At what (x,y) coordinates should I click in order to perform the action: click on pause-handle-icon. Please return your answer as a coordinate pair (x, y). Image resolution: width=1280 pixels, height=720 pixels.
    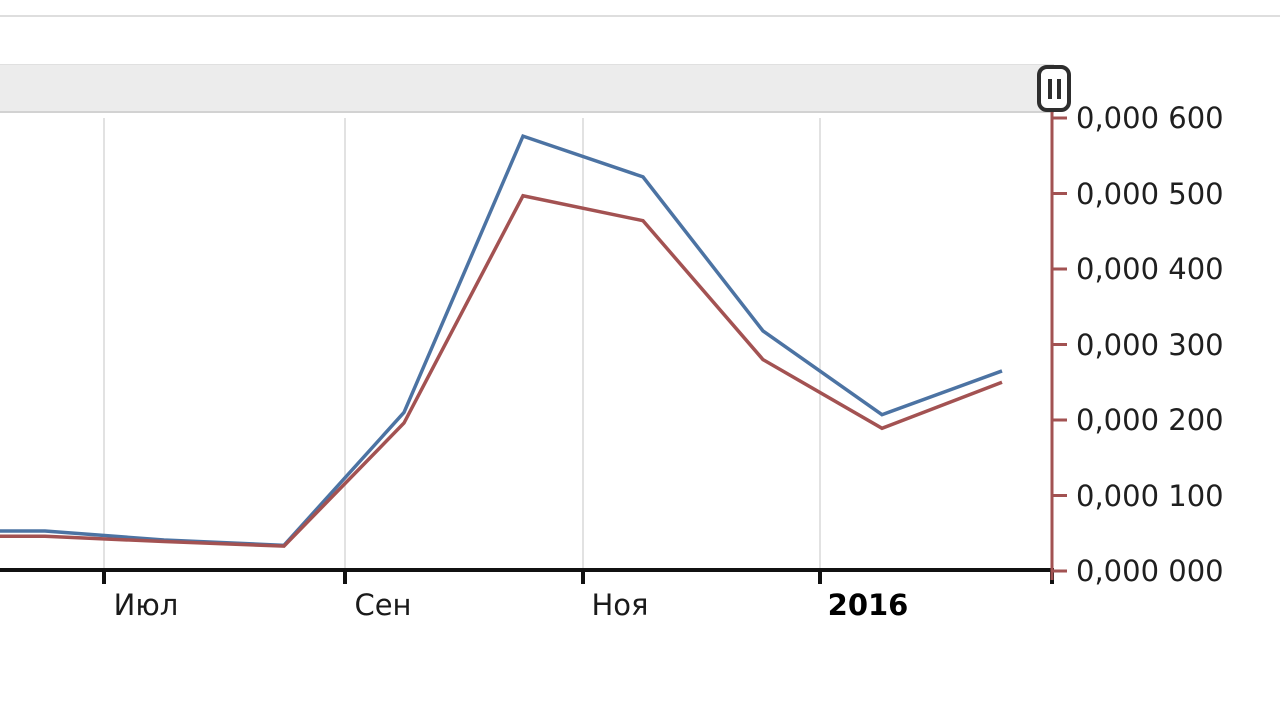
    Looking at the image, I should click on (1054, 88).